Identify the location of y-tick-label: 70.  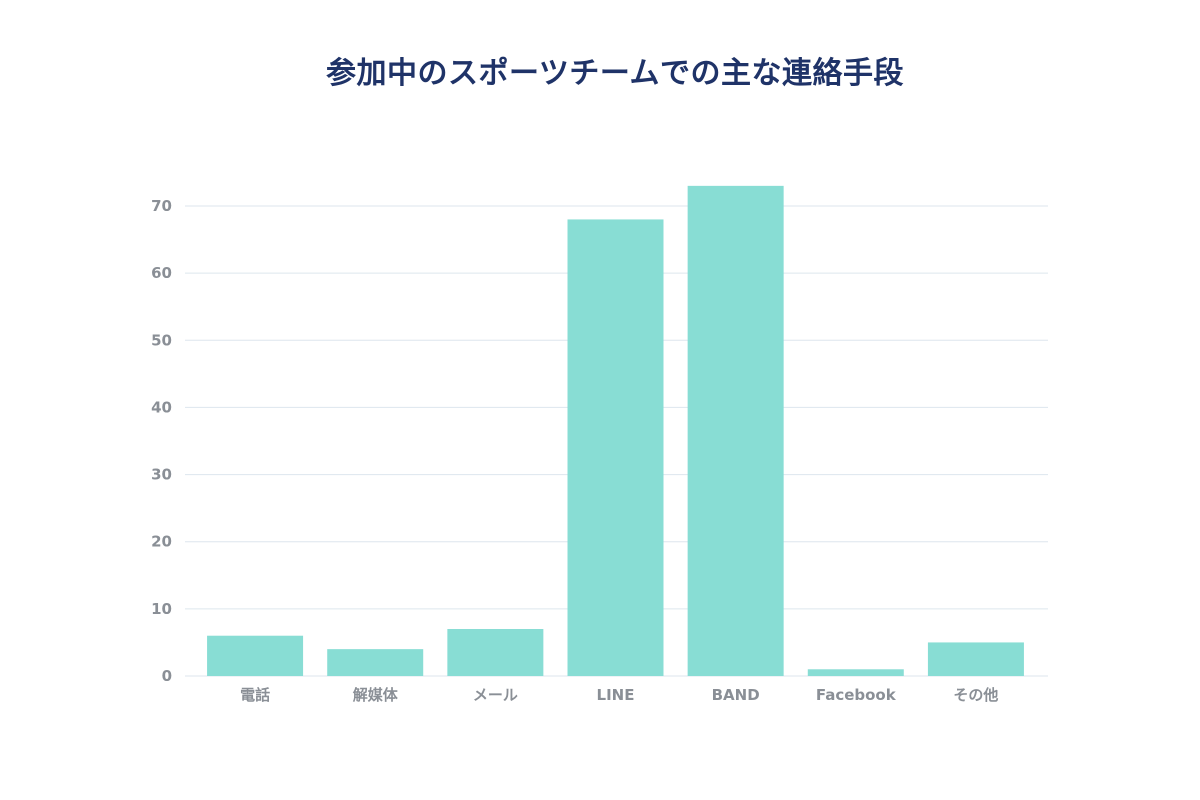
(161, 206).